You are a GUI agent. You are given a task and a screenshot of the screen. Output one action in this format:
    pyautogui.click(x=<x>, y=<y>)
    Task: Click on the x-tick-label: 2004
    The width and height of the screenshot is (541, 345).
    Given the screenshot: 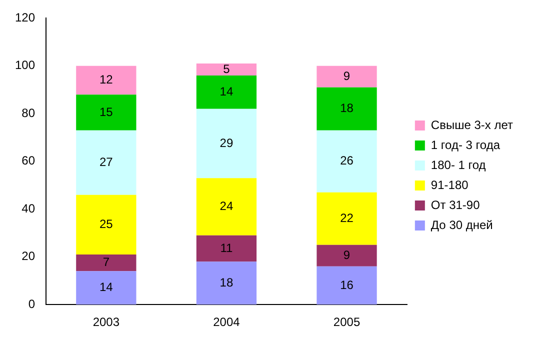 What is the action you would take?
    pyautogui.click(x=226, y=322)
    